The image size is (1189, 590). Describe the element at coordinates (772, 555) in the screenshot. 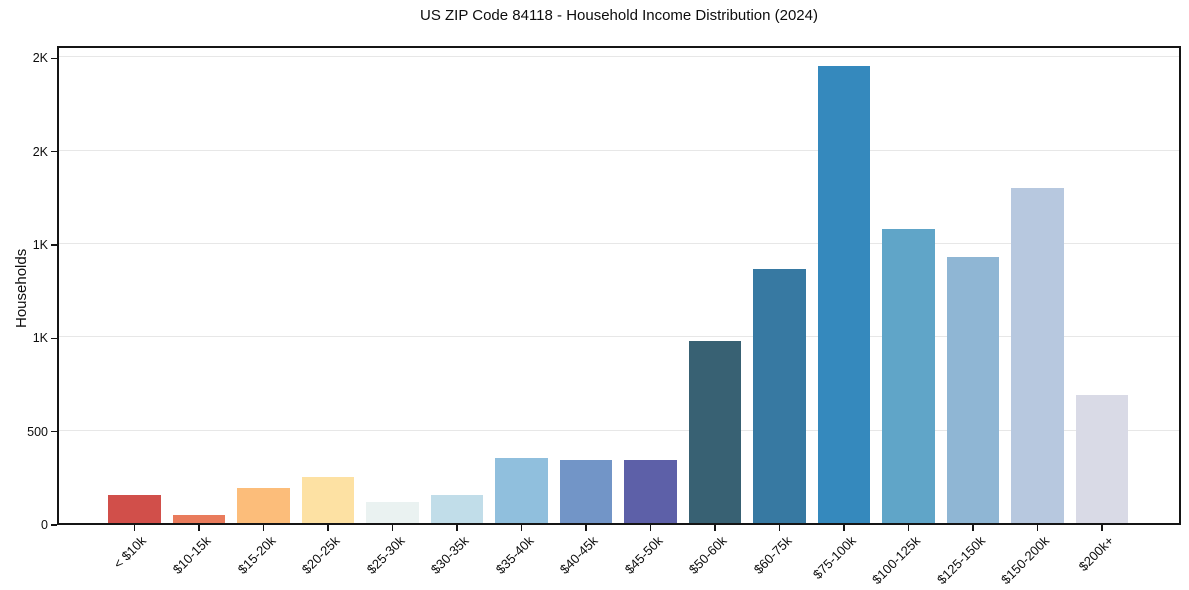

I see `x-tick-label: $60-75k` at that location.